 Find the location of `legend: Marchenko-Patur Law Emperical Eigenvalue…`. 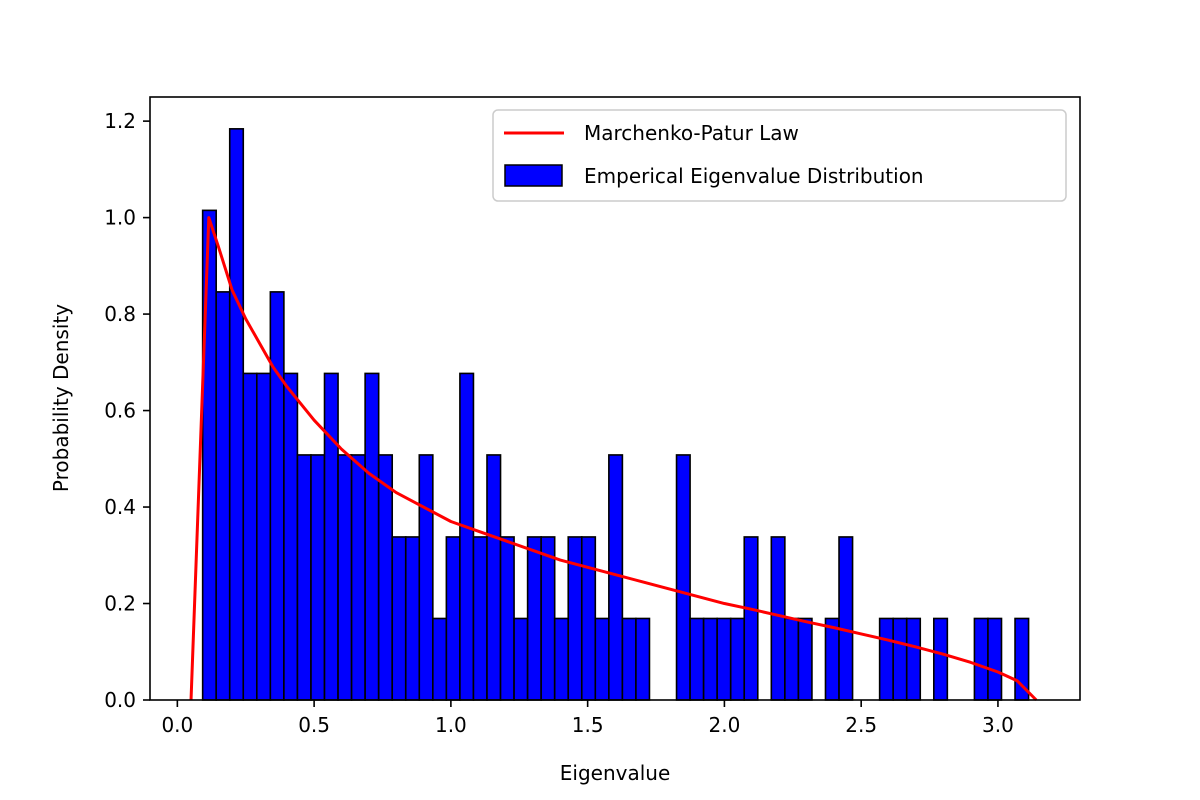

legend: Marchenko-Patur Law Emperical Eigenvalue… is located at coordinates (779, 155).